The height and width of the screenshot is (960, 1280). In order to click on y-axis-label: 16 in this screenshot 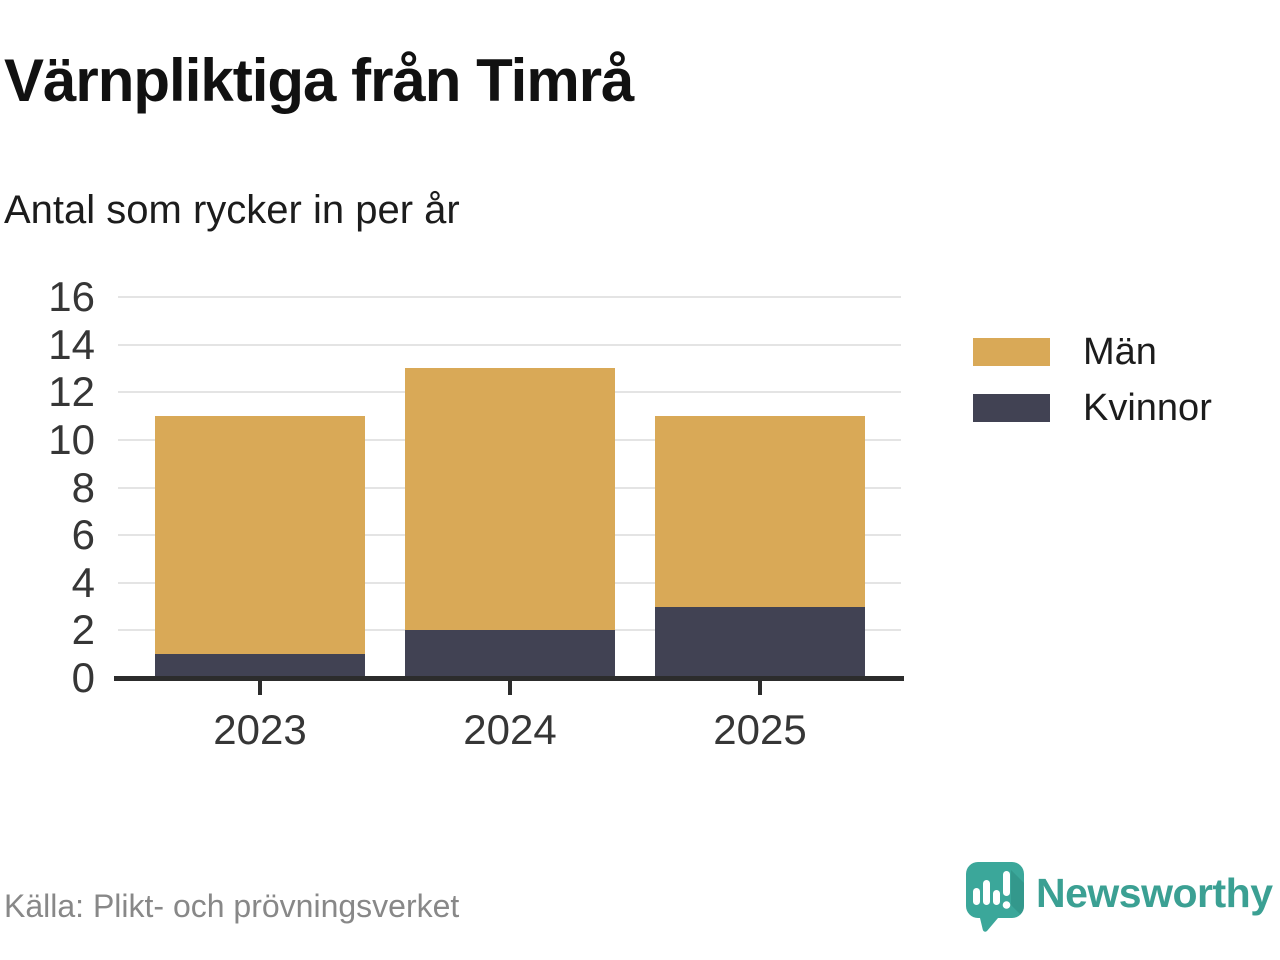, I will do `click(71, 296)`.